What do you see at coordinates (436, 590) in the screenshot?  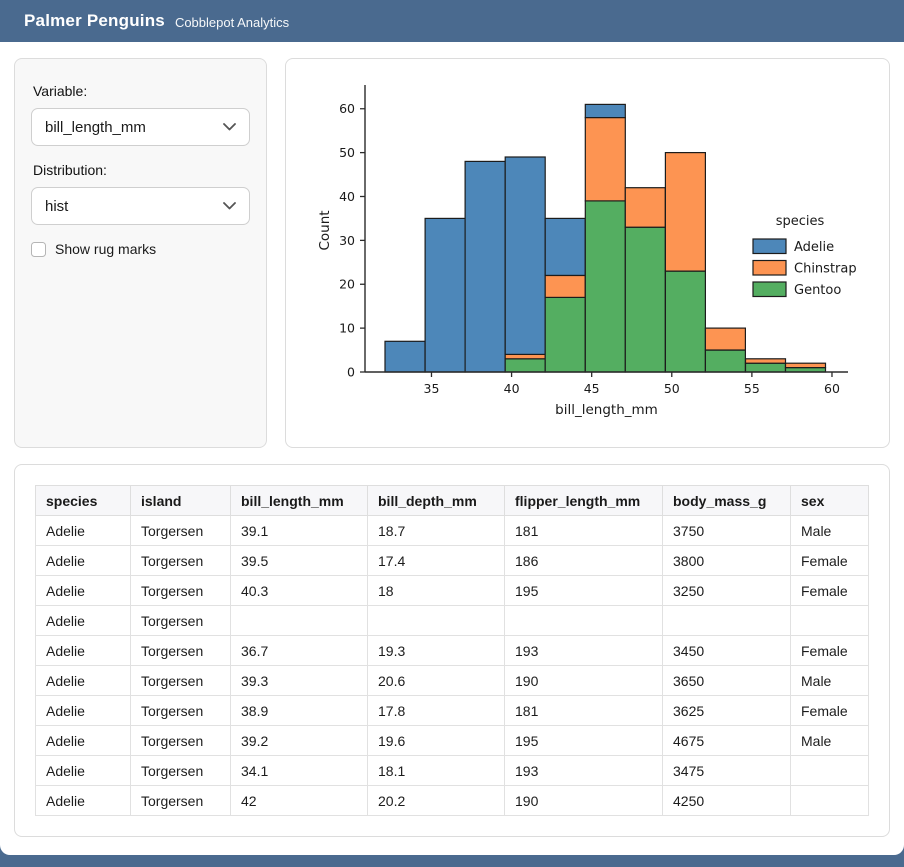 I see `table-cell: 18` at bounding box center [436, 590].